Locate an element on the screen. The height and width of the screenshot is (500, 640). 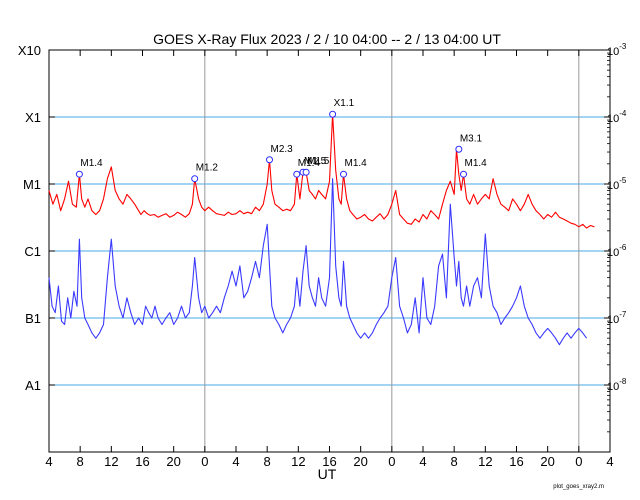
x-axis-label: UT is located at coordinates (327, 474).